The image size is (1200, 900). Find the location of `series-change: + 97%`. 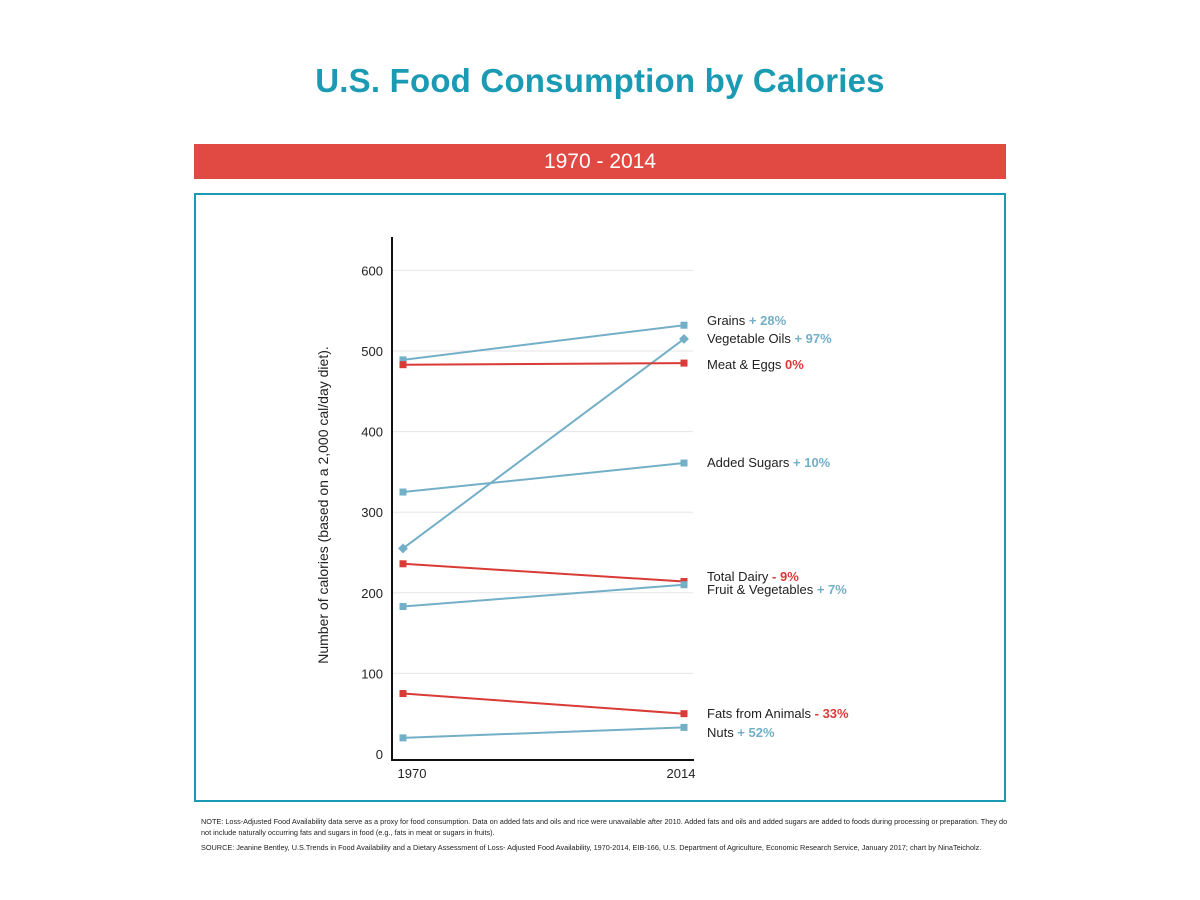

series-change: + 97% is located at coordinates (813, 338).